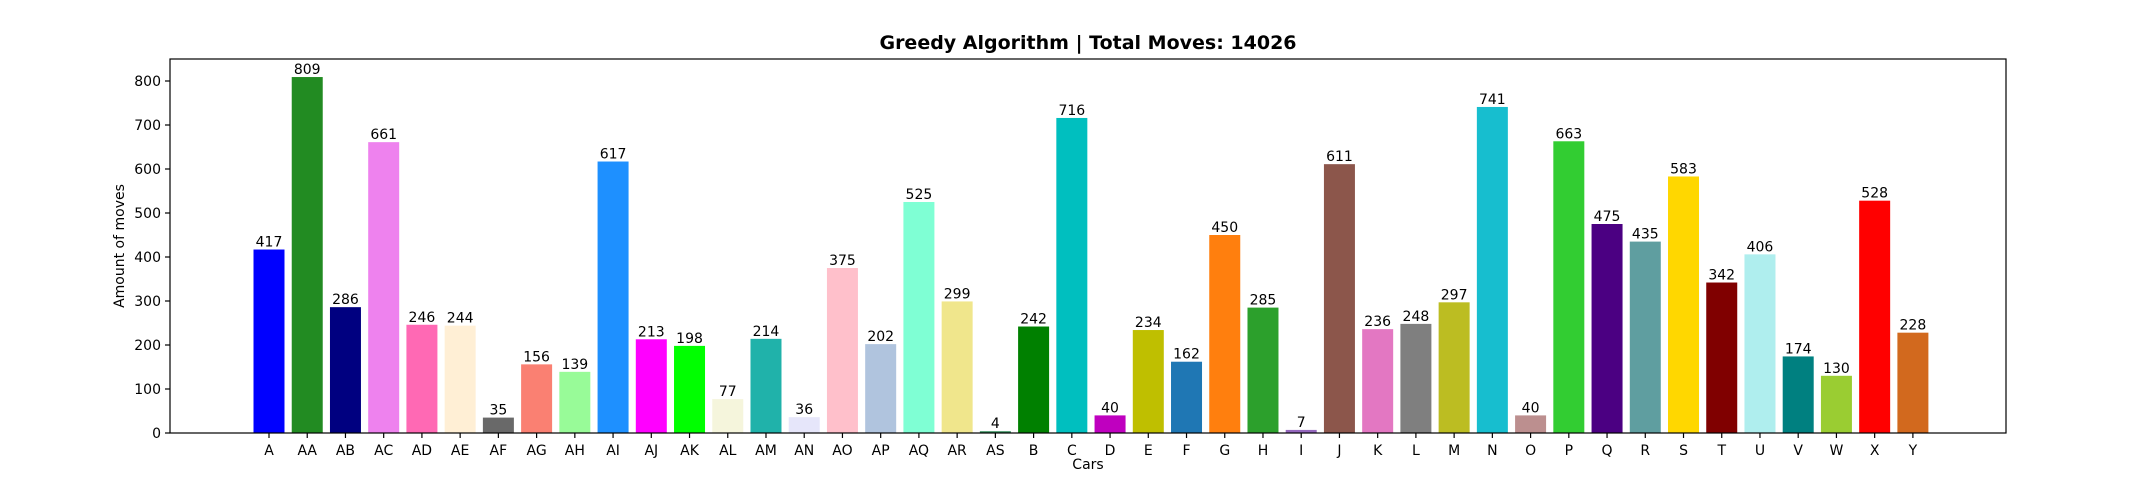 The width and height of the screenshot is (2150, 484). Describe the element at coordinates (1087, 465) in the screenshot. I see `x-axis-label: Cars` at that location.